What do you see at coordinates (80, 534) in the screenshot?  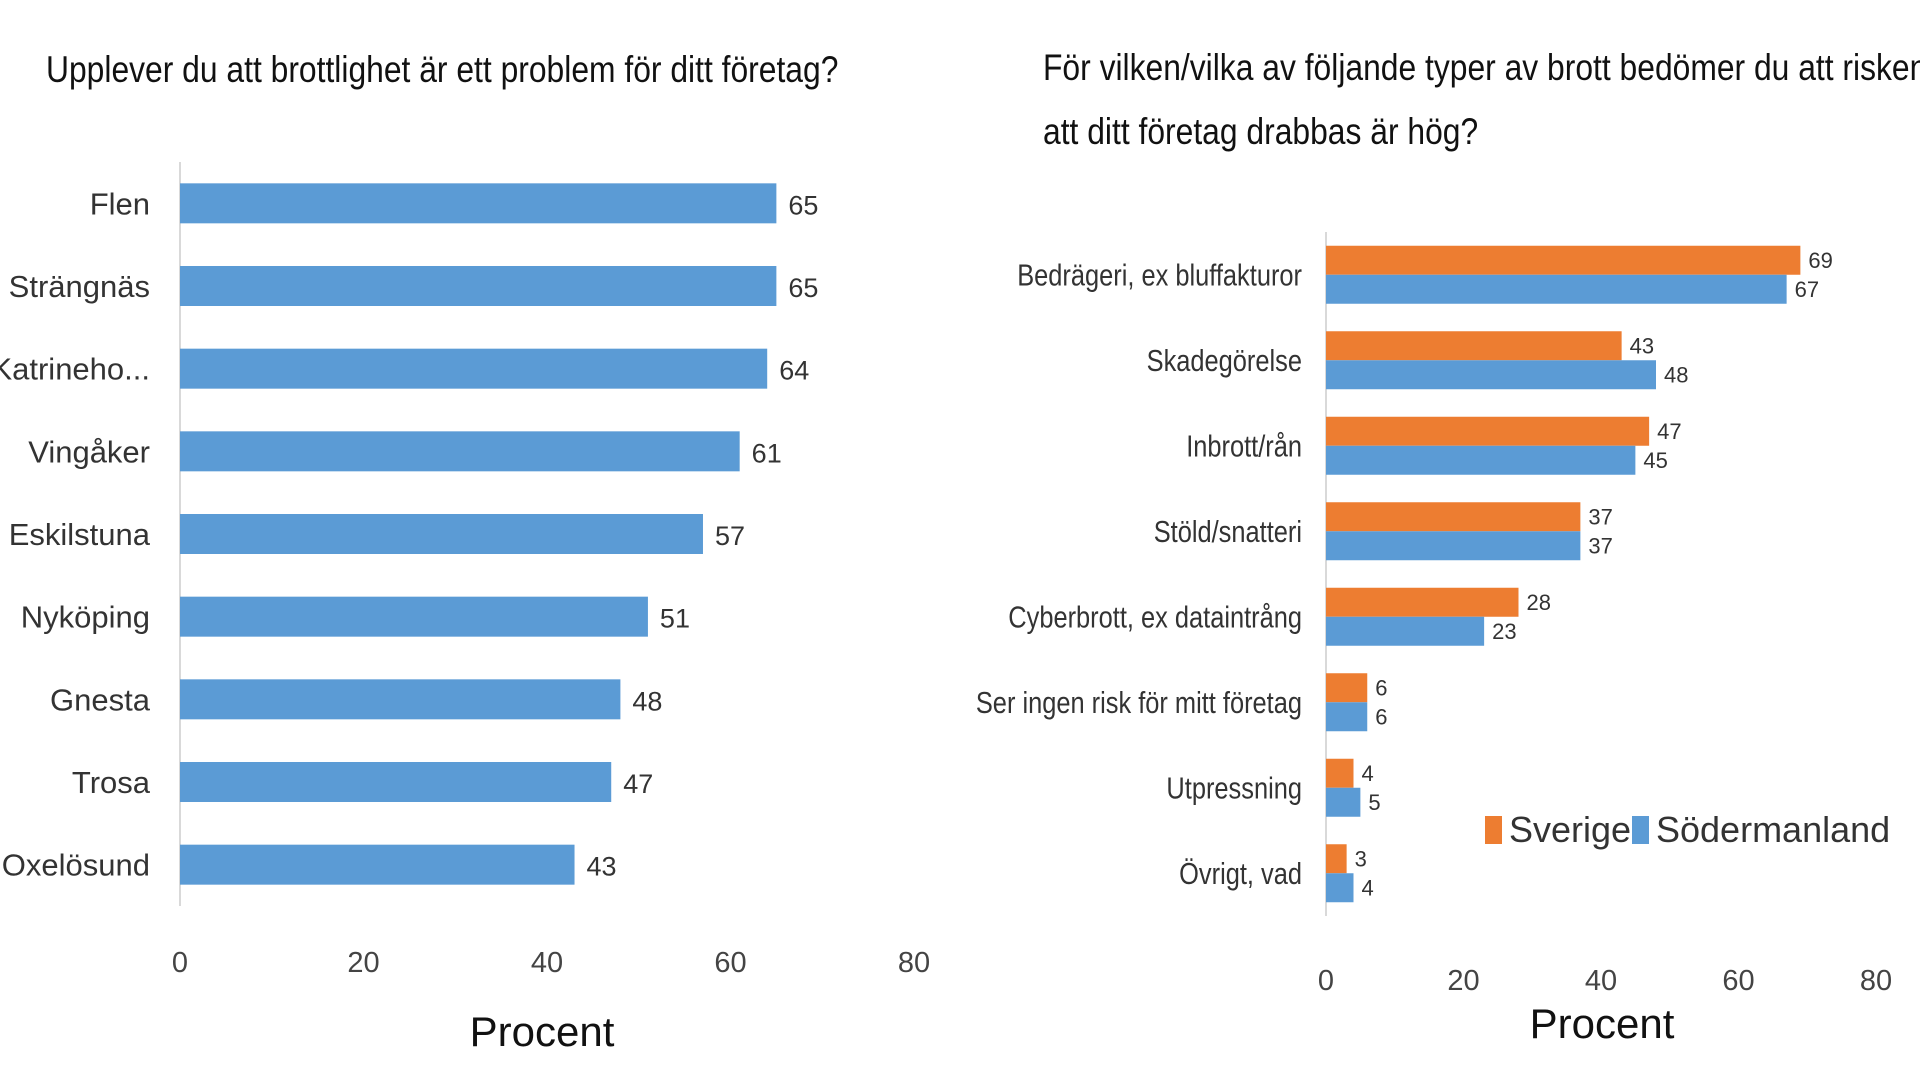 I see `category-label-eskilstuna: Eskilstuna` at bounding box center [80, 534].